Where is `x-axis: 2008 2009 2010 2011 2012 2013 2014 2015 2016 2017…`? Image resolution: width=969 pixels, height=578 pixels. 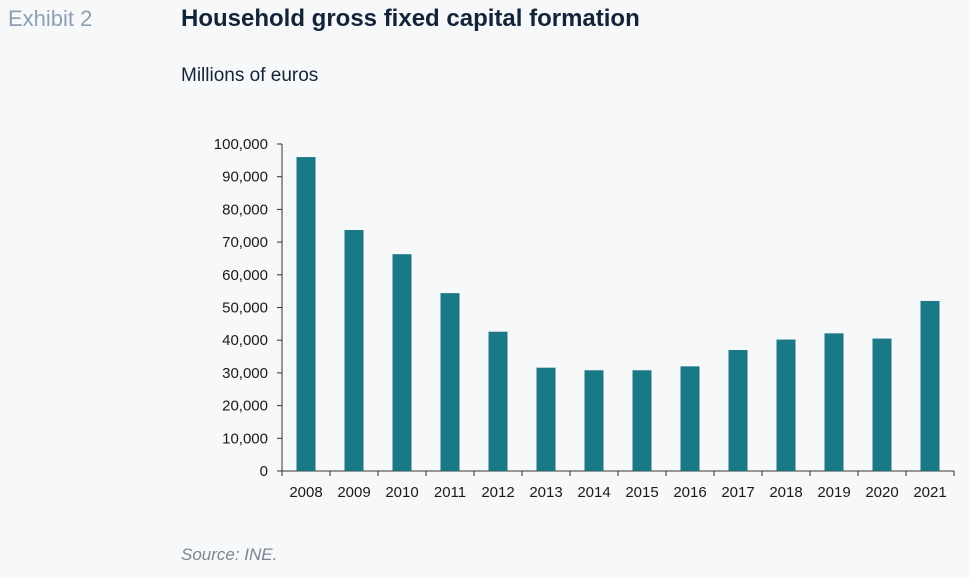 x-axis: 2008 2009 2010 2011 2012 2013 2014 2015 2016 2017… is located at coordinates (618, 485).